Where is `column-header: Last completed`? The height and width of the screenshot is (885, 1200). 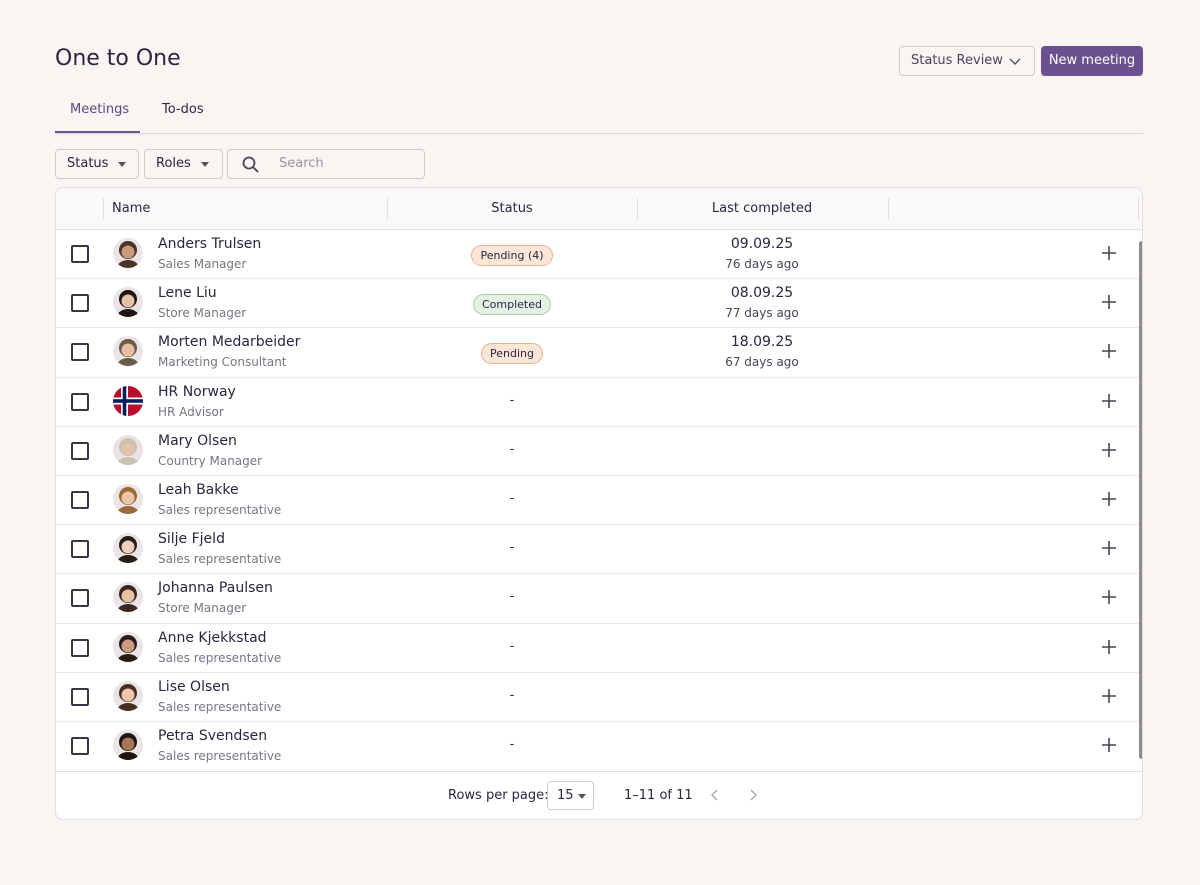
column-header: Last completed is located at coordinates (762, 208).